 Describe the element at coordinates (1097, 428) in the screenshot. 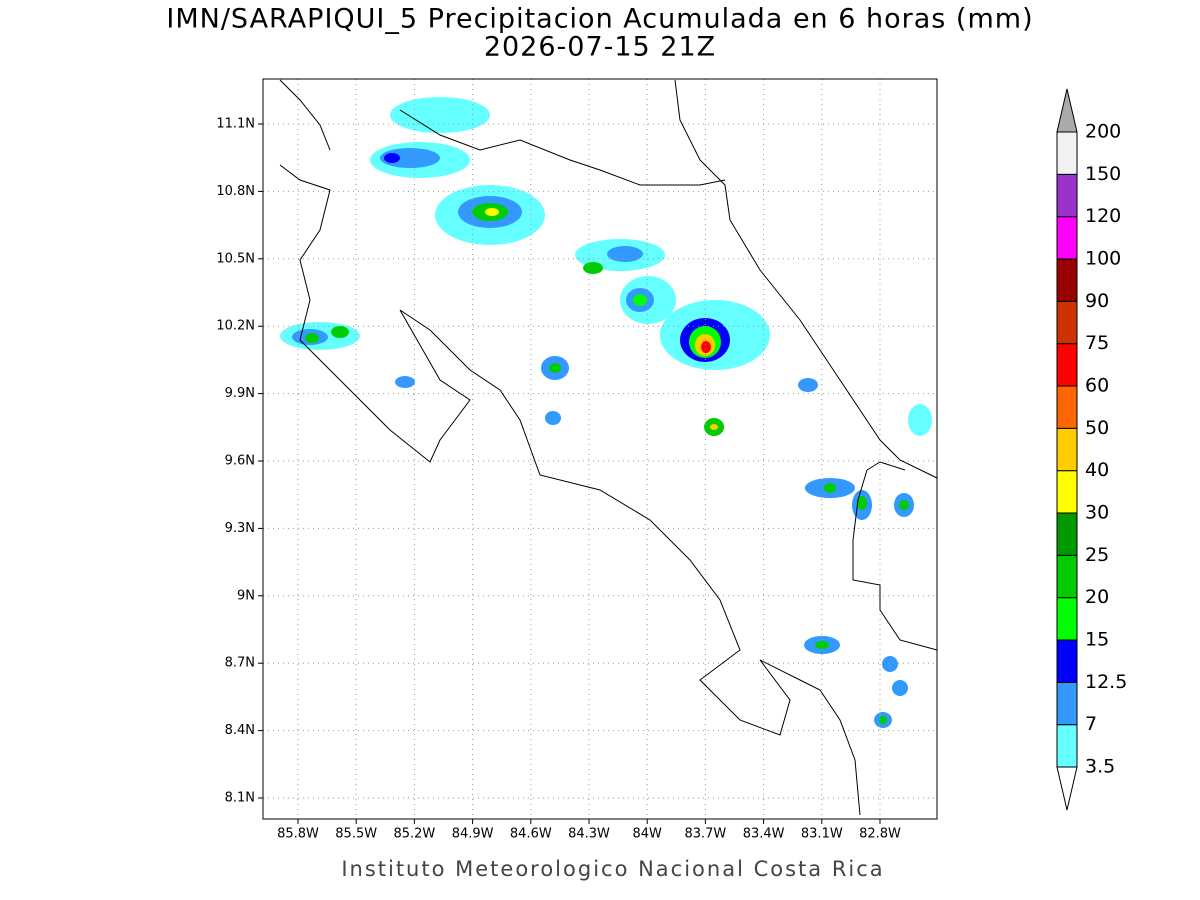

I see `colorbar-label: 50` at that location.